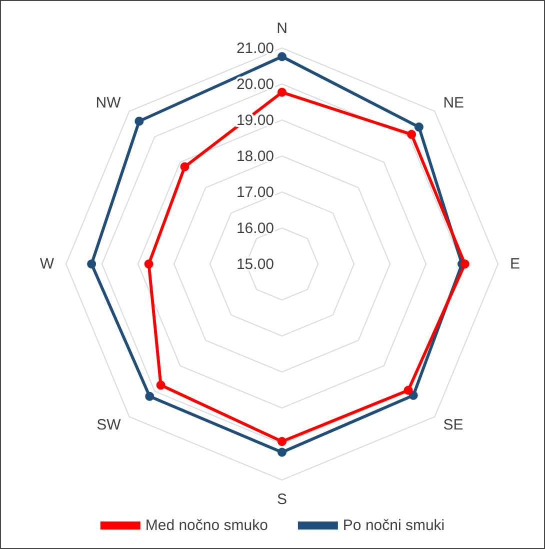 The width and height of the screenshot is (545, 549). I want to click on y-tick-label: 18.00, so click(255, 156).